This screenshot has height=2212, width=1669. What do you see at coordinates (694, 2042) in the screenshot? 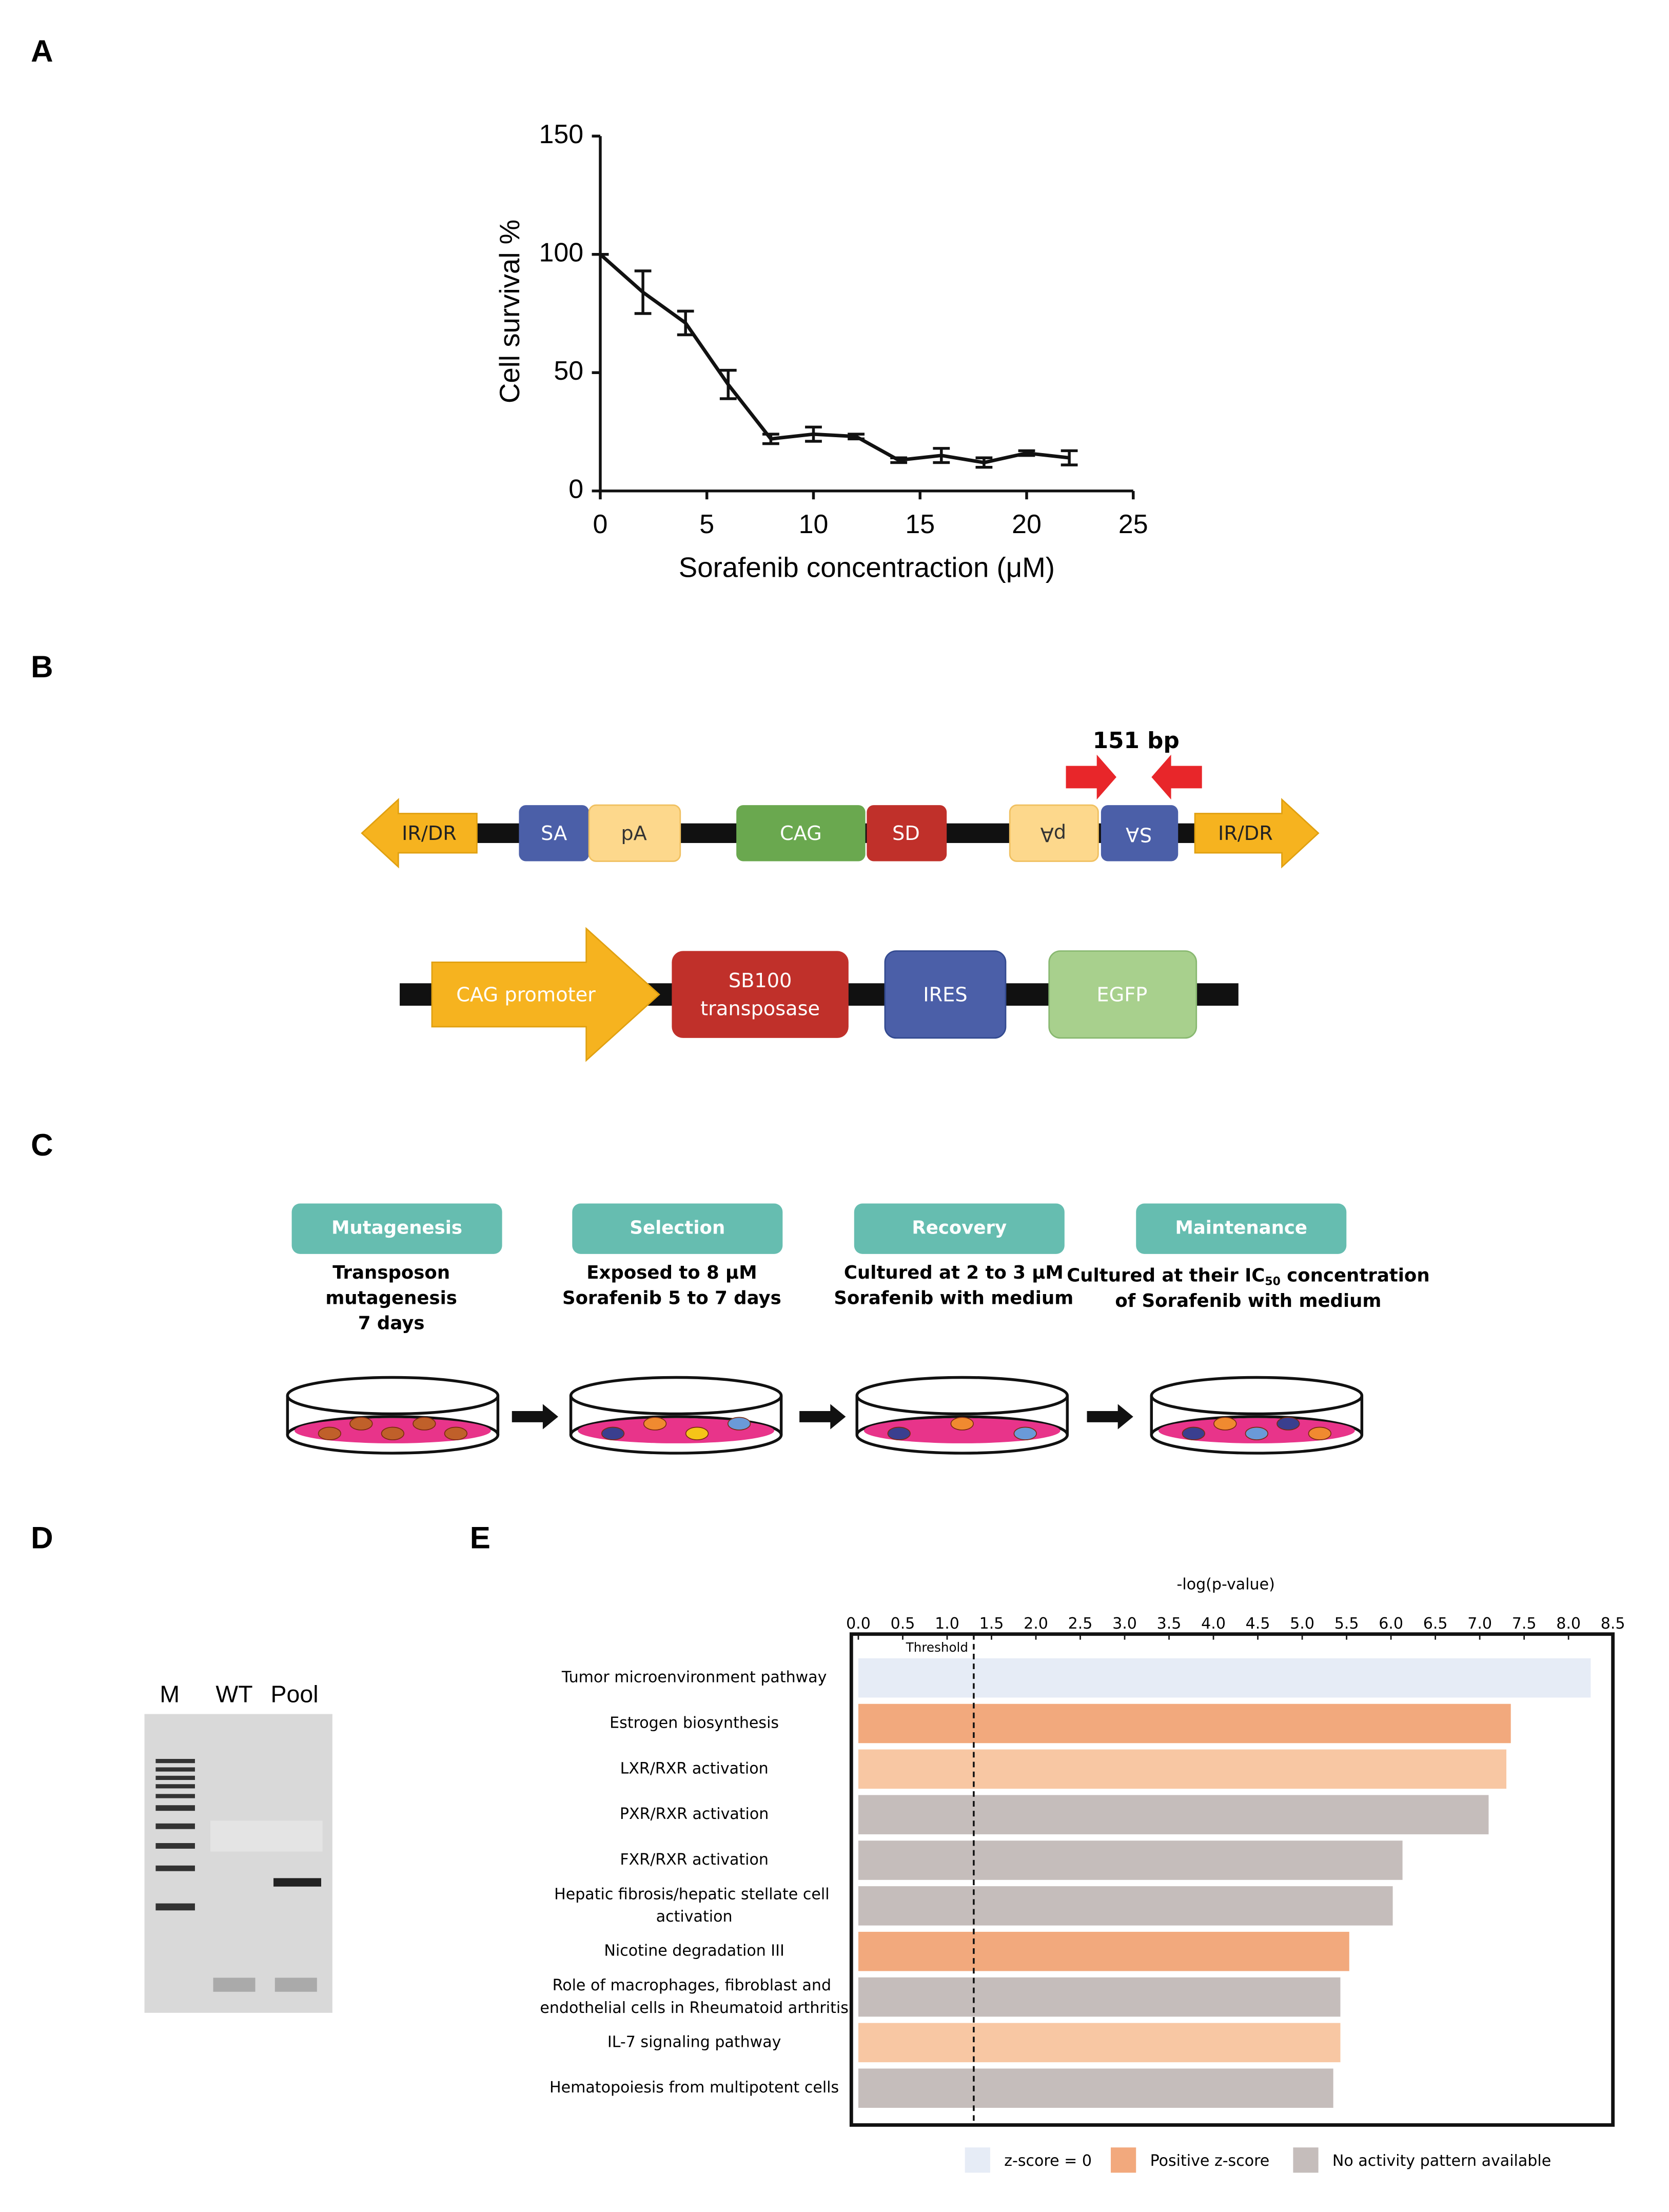
I see `category-label: IL-7 signaling pathway` at bounding box center [694, 2042].